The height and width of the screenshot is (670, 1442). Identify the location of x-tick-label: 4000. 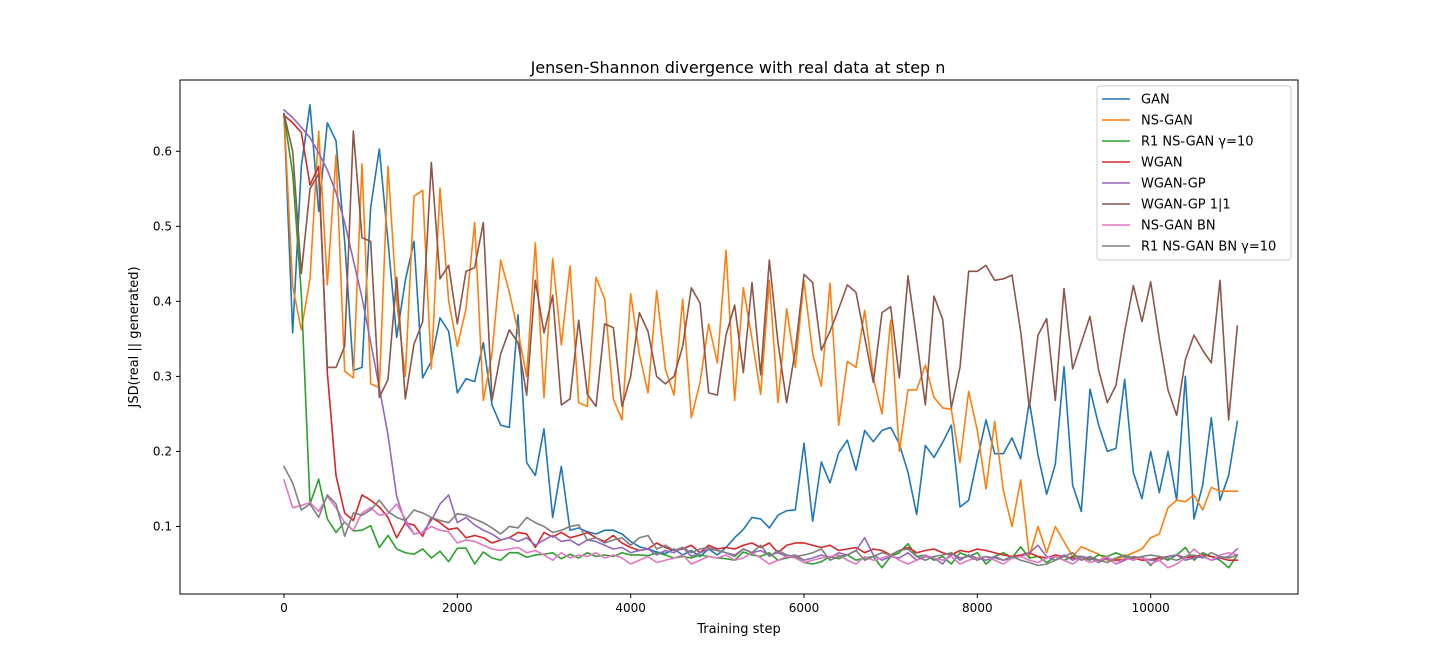
(630, 608).